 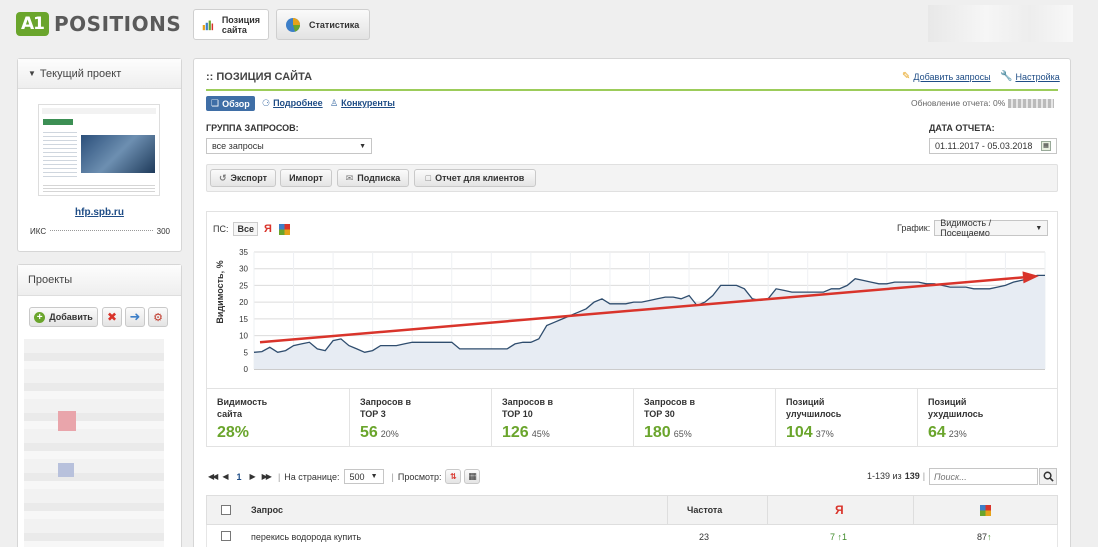 What do you see at coordinates (112, 317) in the screenshot?
I see `delete-project-button: ✖` at bounding box center [112, 317].